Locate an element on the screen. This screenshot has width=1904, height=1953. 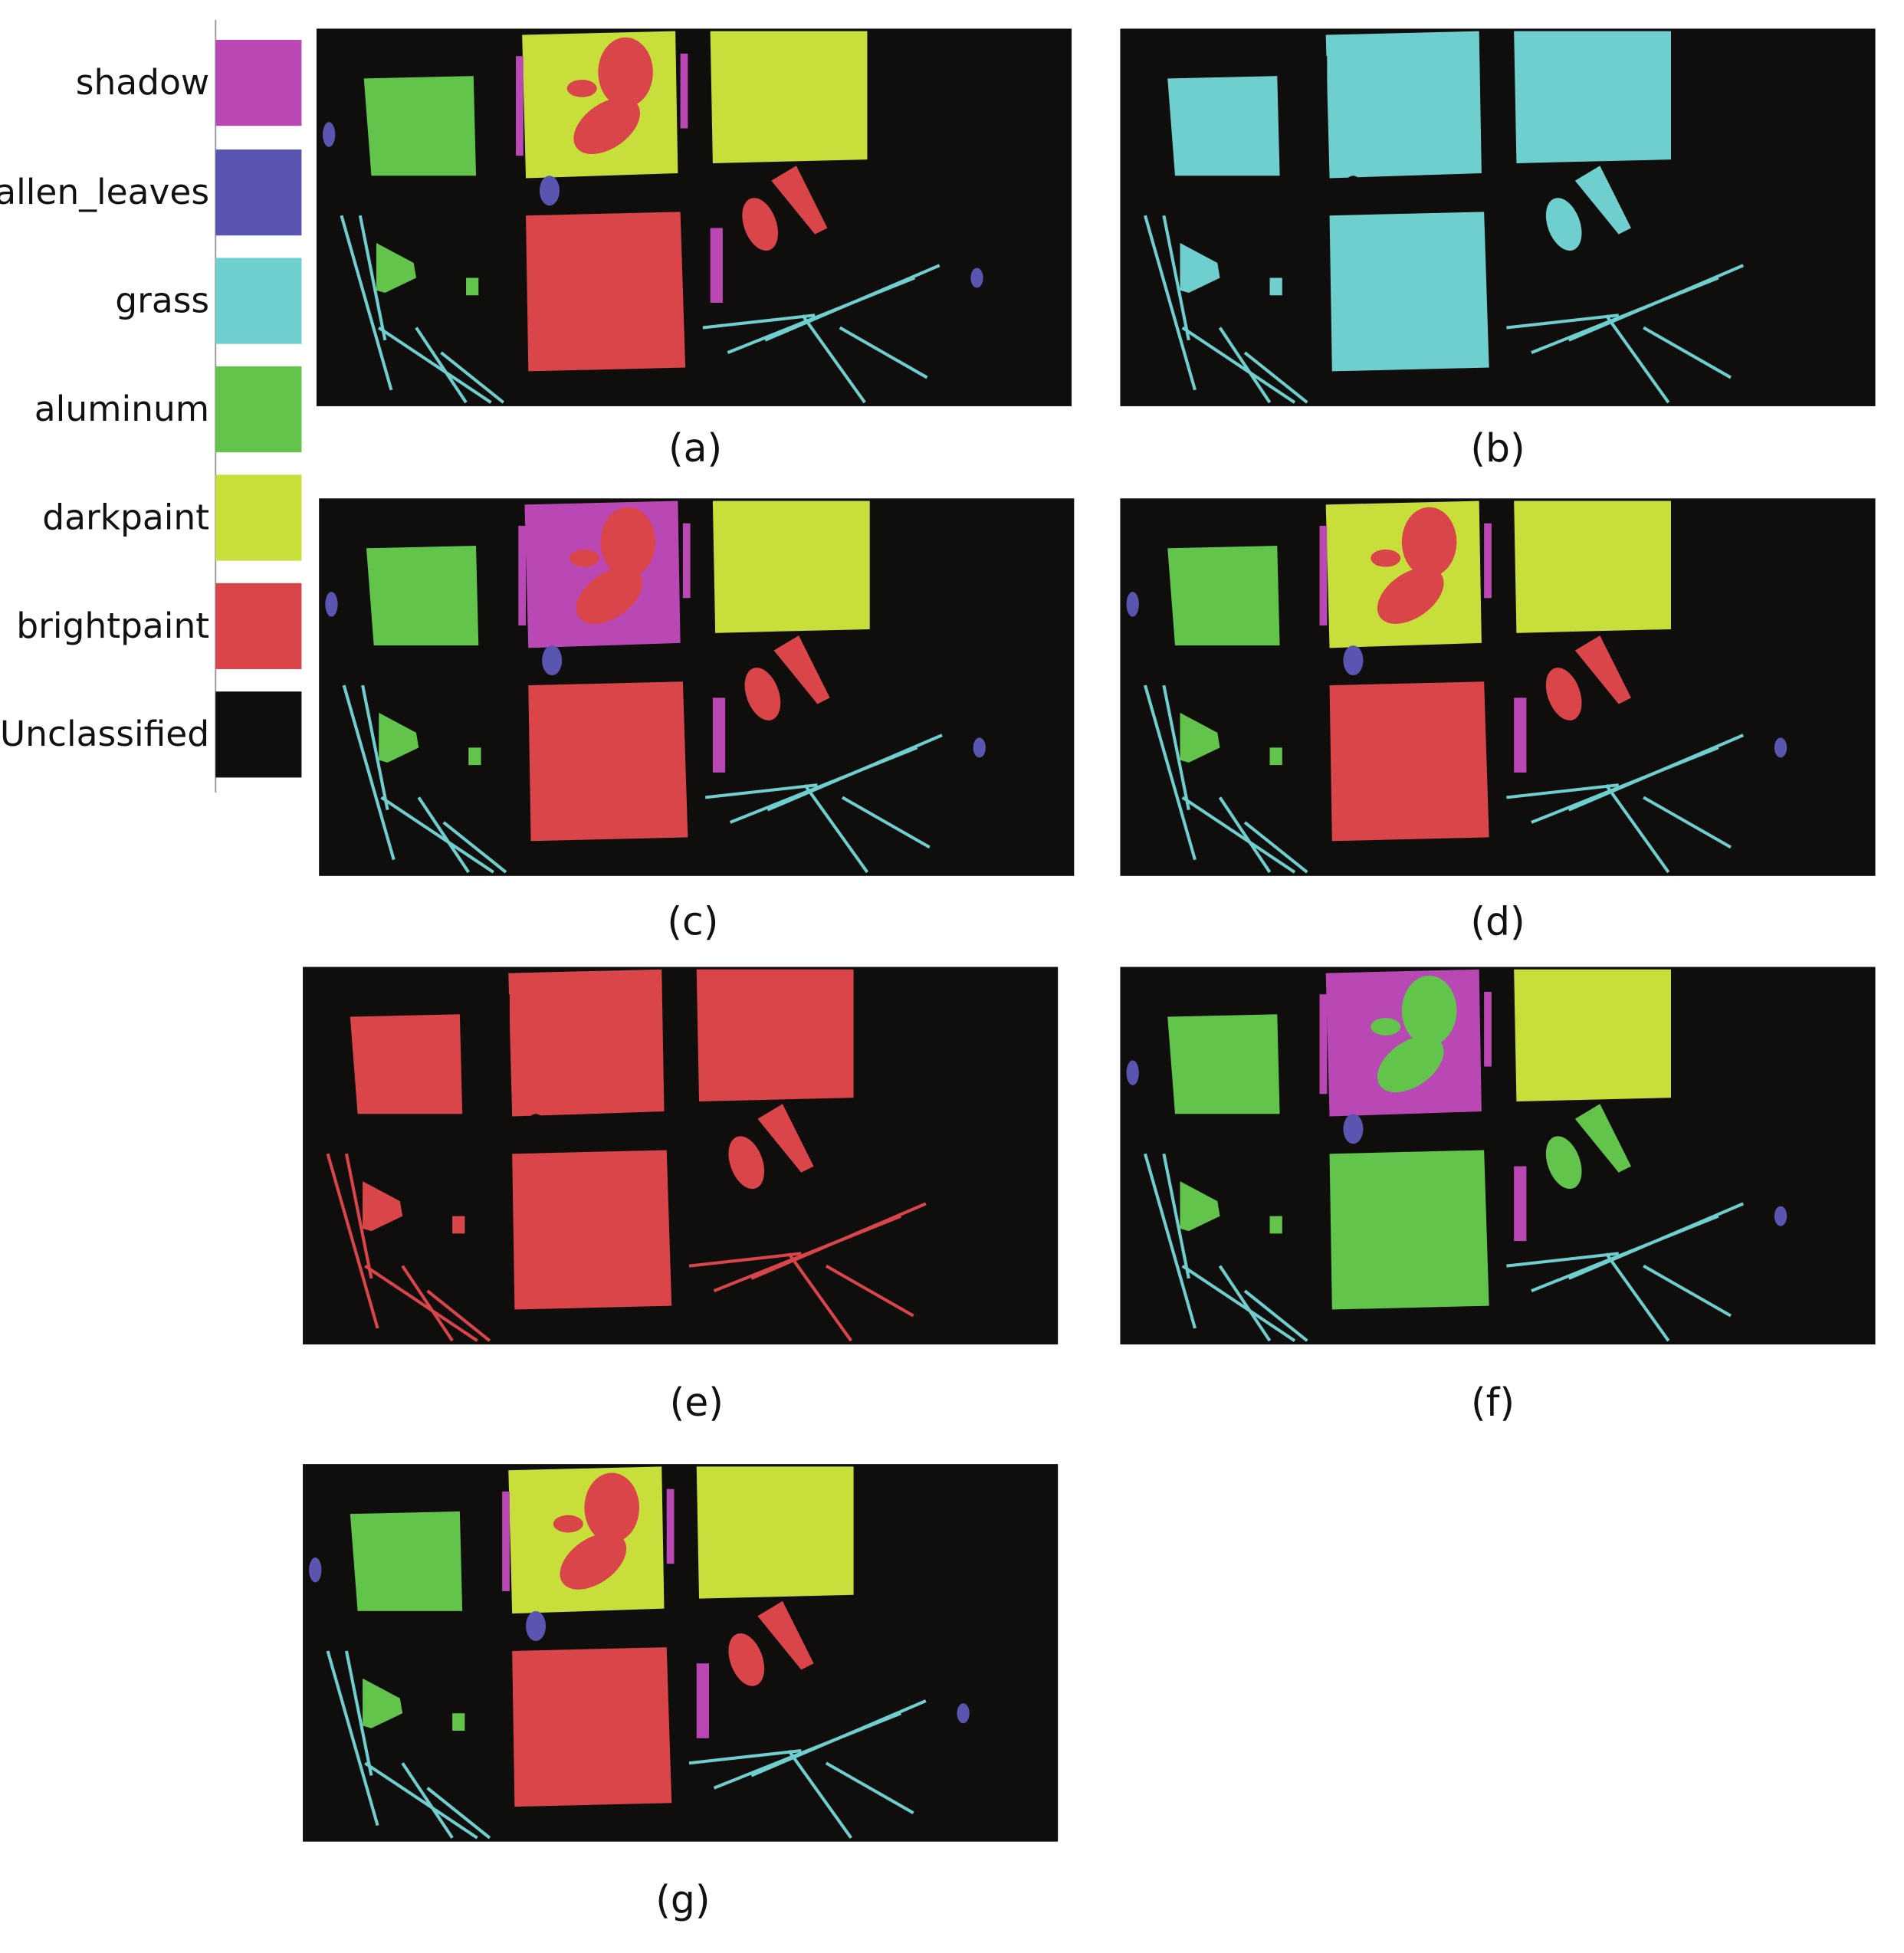
panel-label: (c) is located at coordinates (692, 922).